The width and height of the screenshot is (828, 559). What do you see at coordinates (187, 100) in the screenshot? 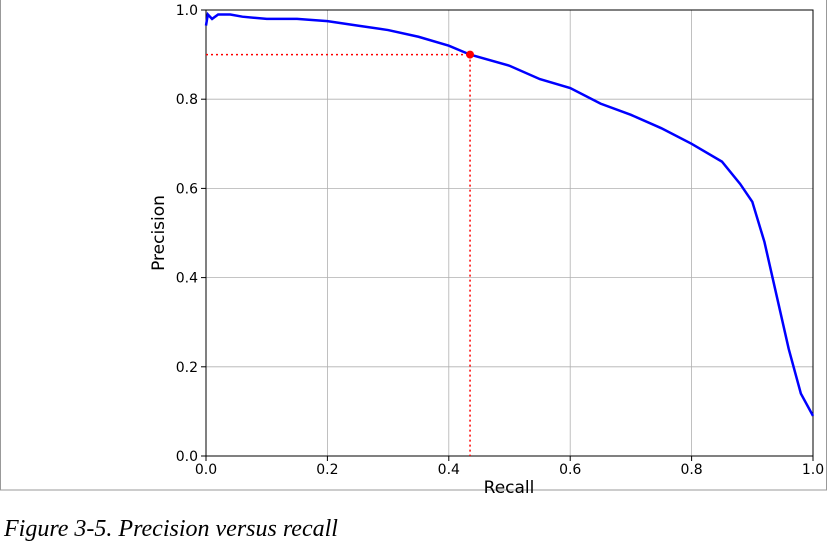
I see `y-tick-label: 0.8` at bounding box center [187, 100].